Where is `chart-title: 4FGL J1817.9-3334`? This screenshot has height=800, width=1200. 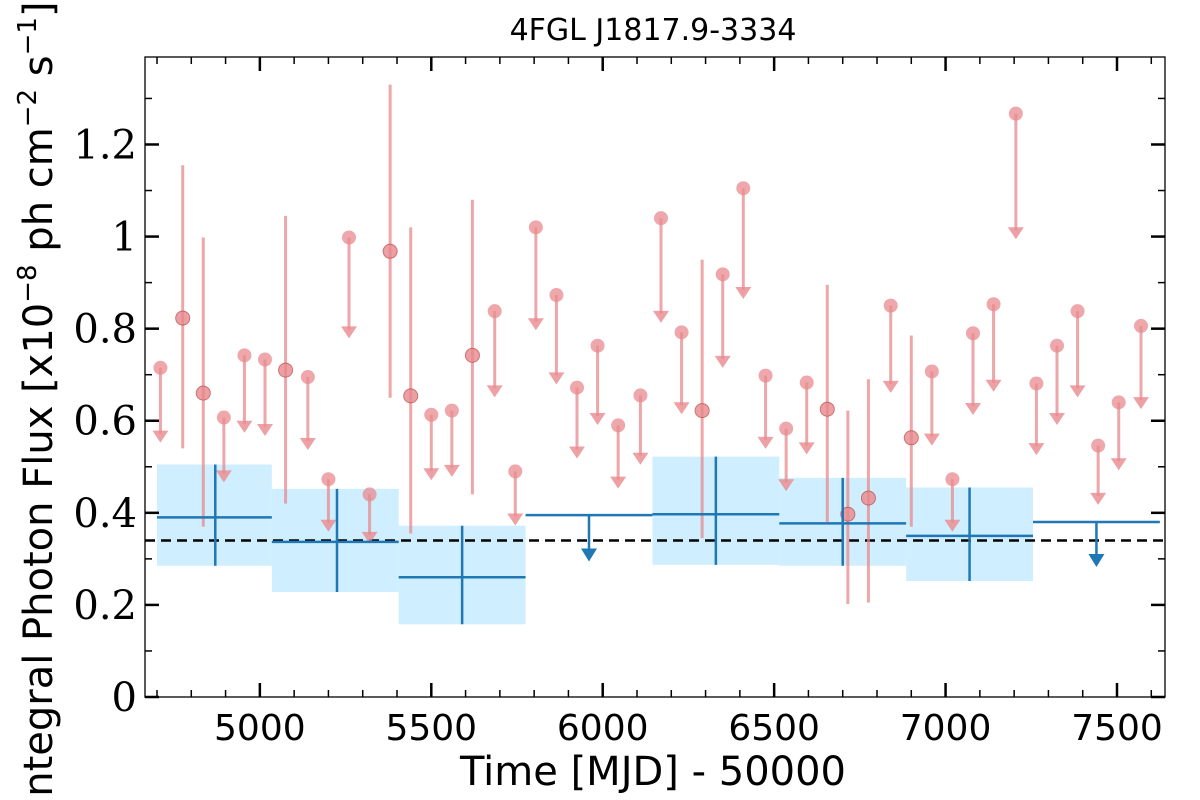
chart-title: 4FGL J1817.9-3334 is located at coordinates (653, 30).